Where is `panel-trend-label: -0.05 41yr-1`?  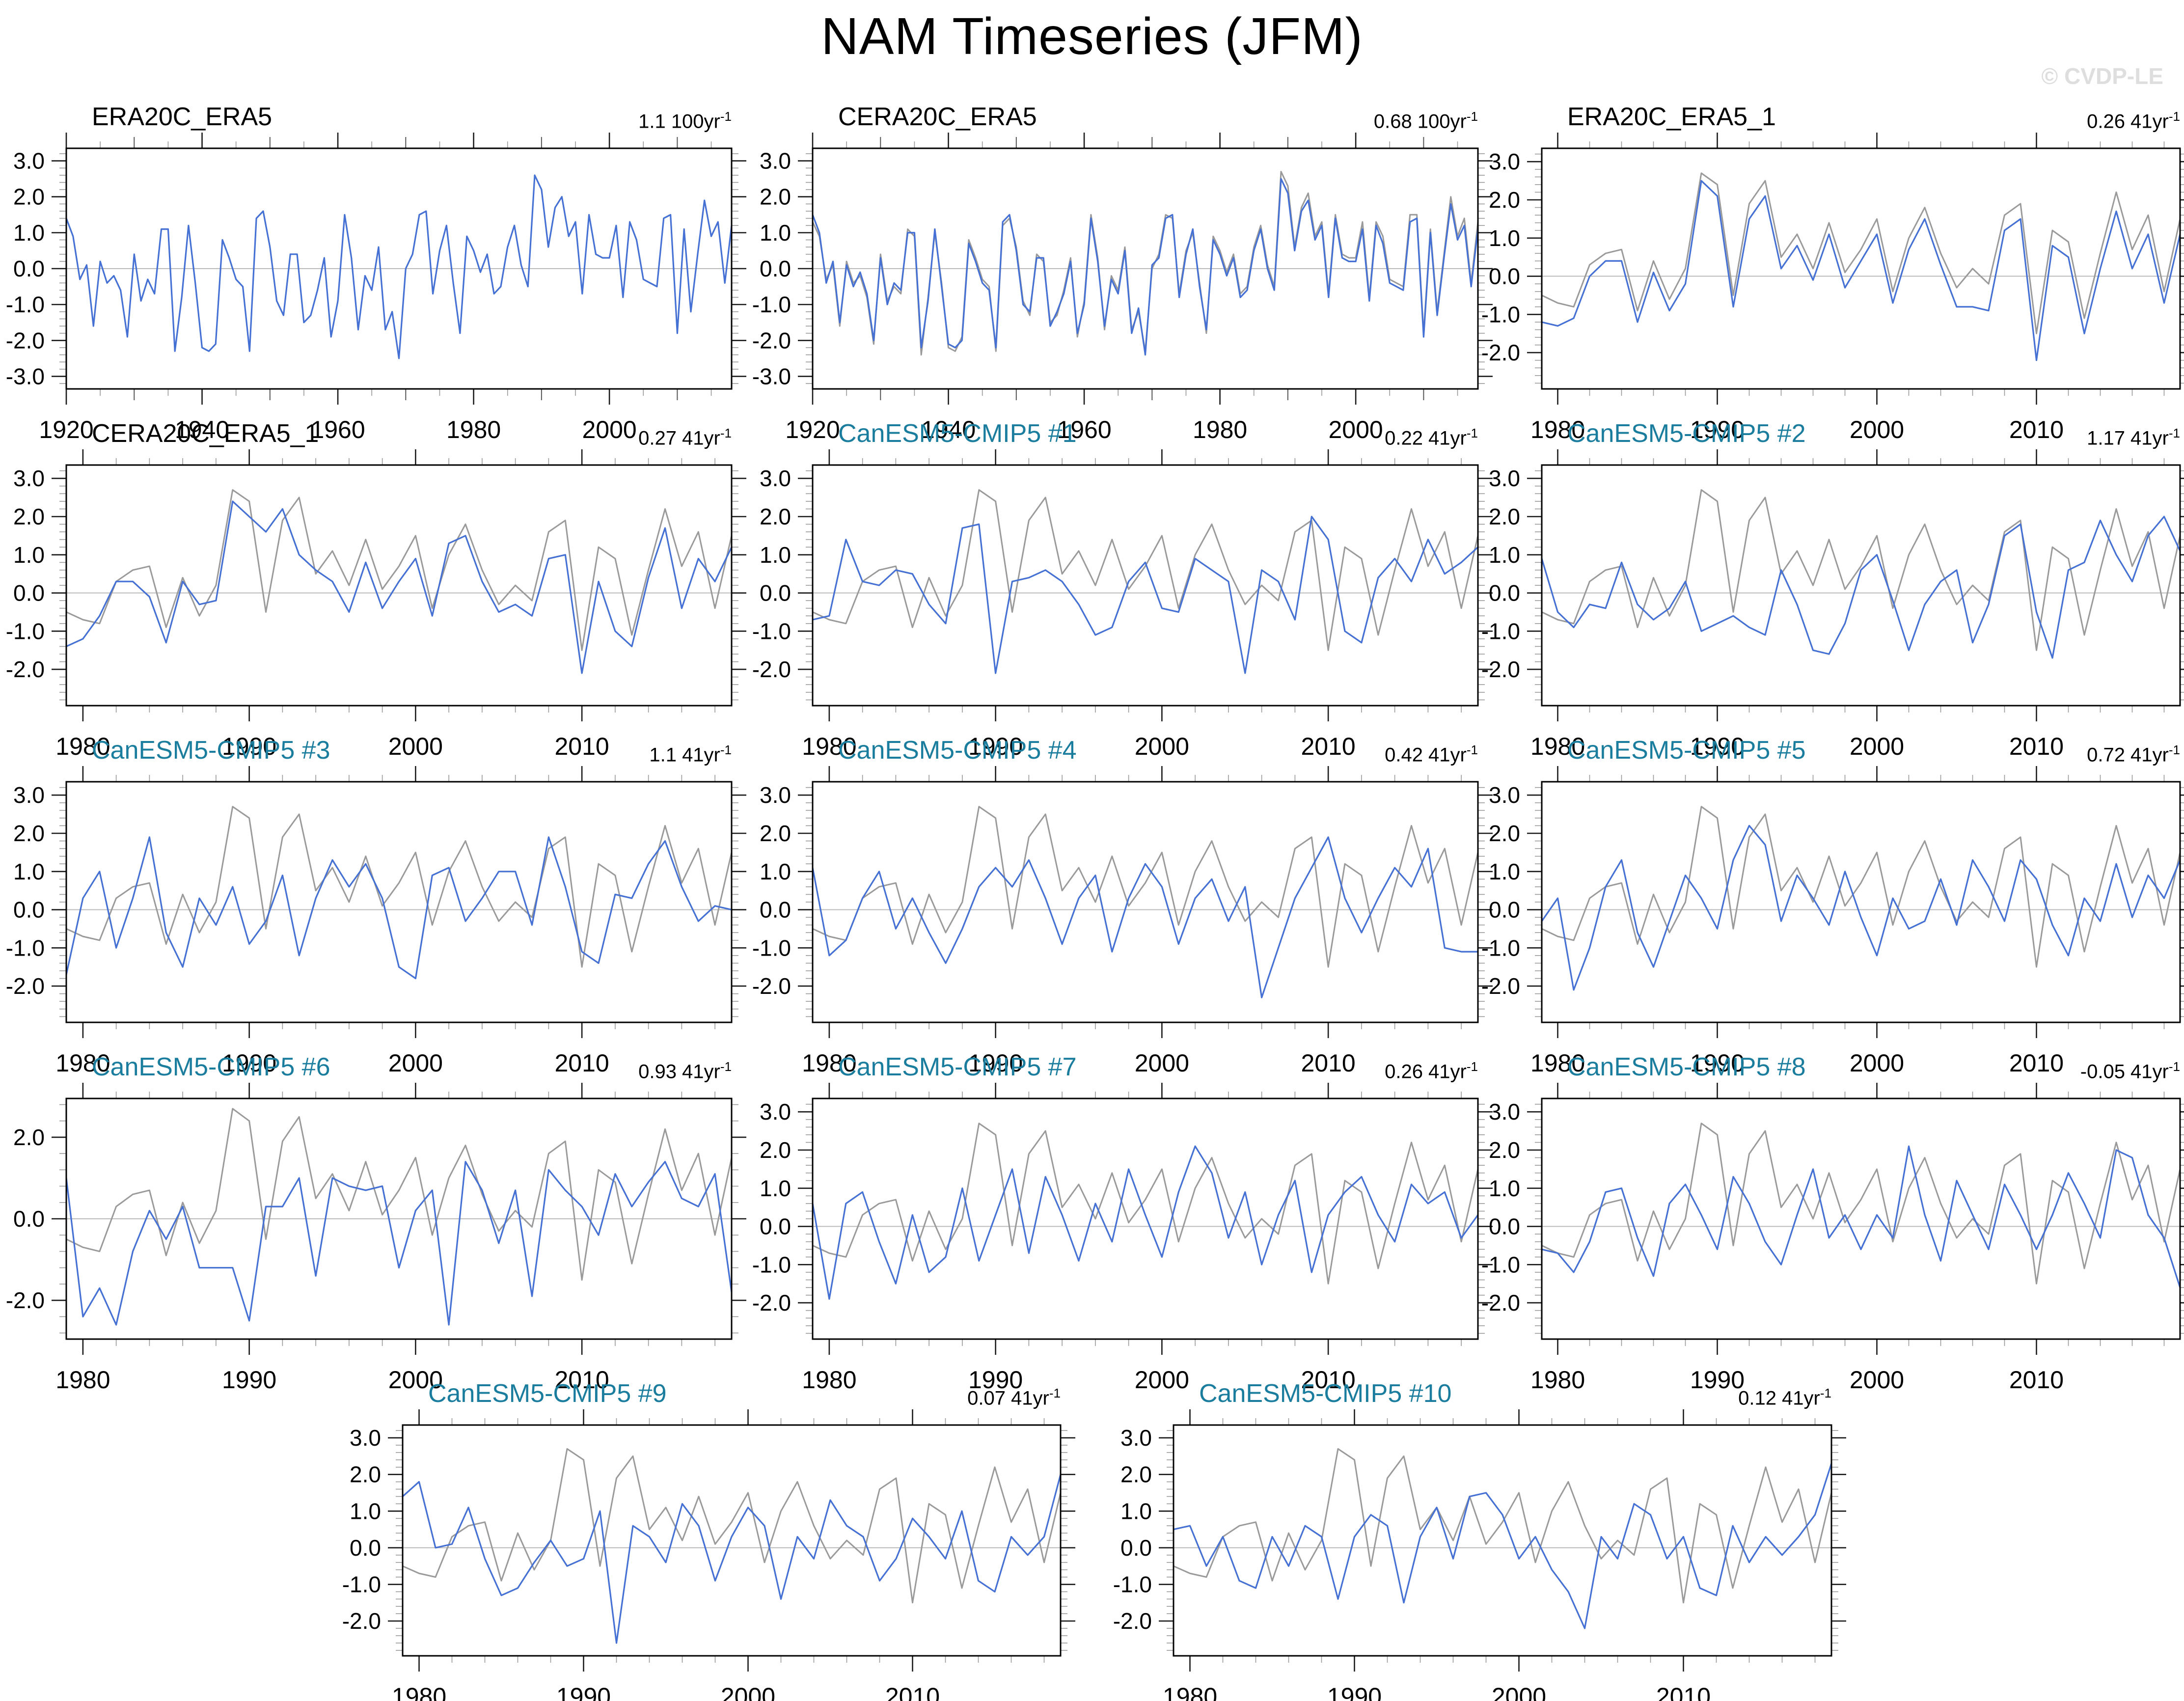 panel-trend-label: -0.05 41yr-1 is located at coordinates (2130, 1071).